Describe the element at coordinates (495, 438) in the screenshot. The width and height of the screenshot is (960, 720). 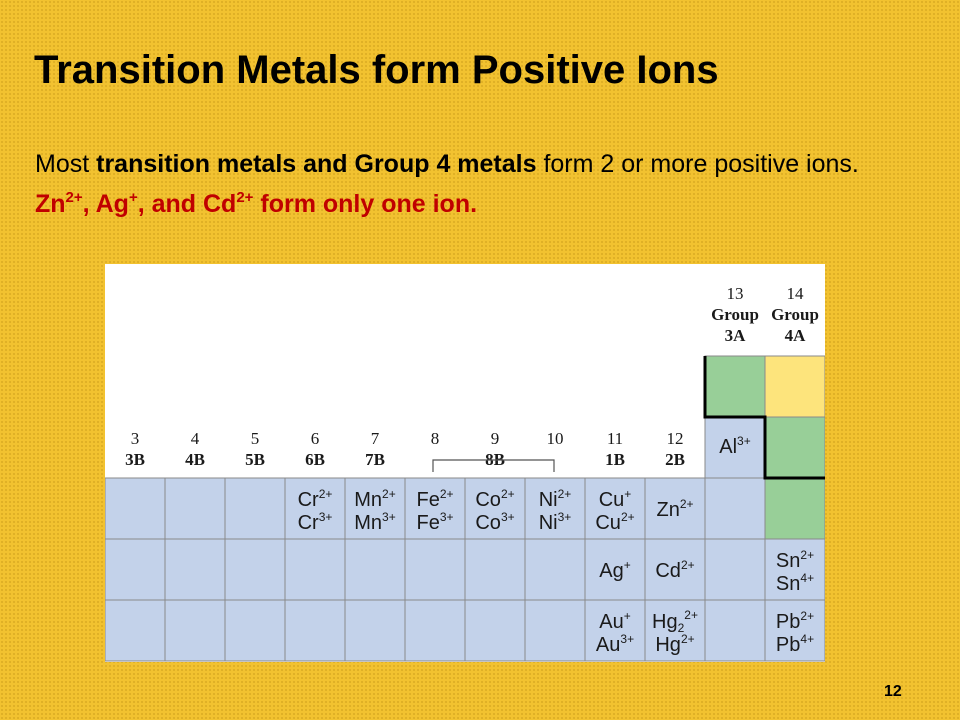
I see `group-number: 9` at that location.